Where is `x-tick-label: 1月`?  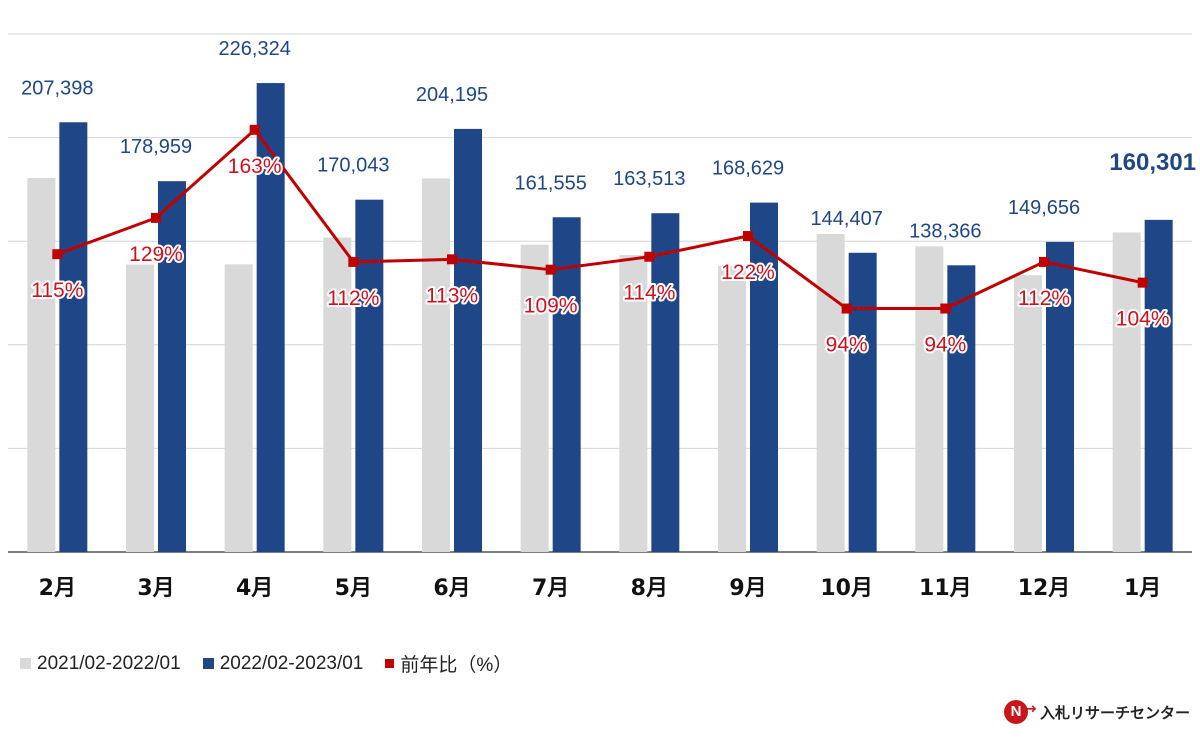 x-tick-label: 1月 is located at coordinates (1142, 588).